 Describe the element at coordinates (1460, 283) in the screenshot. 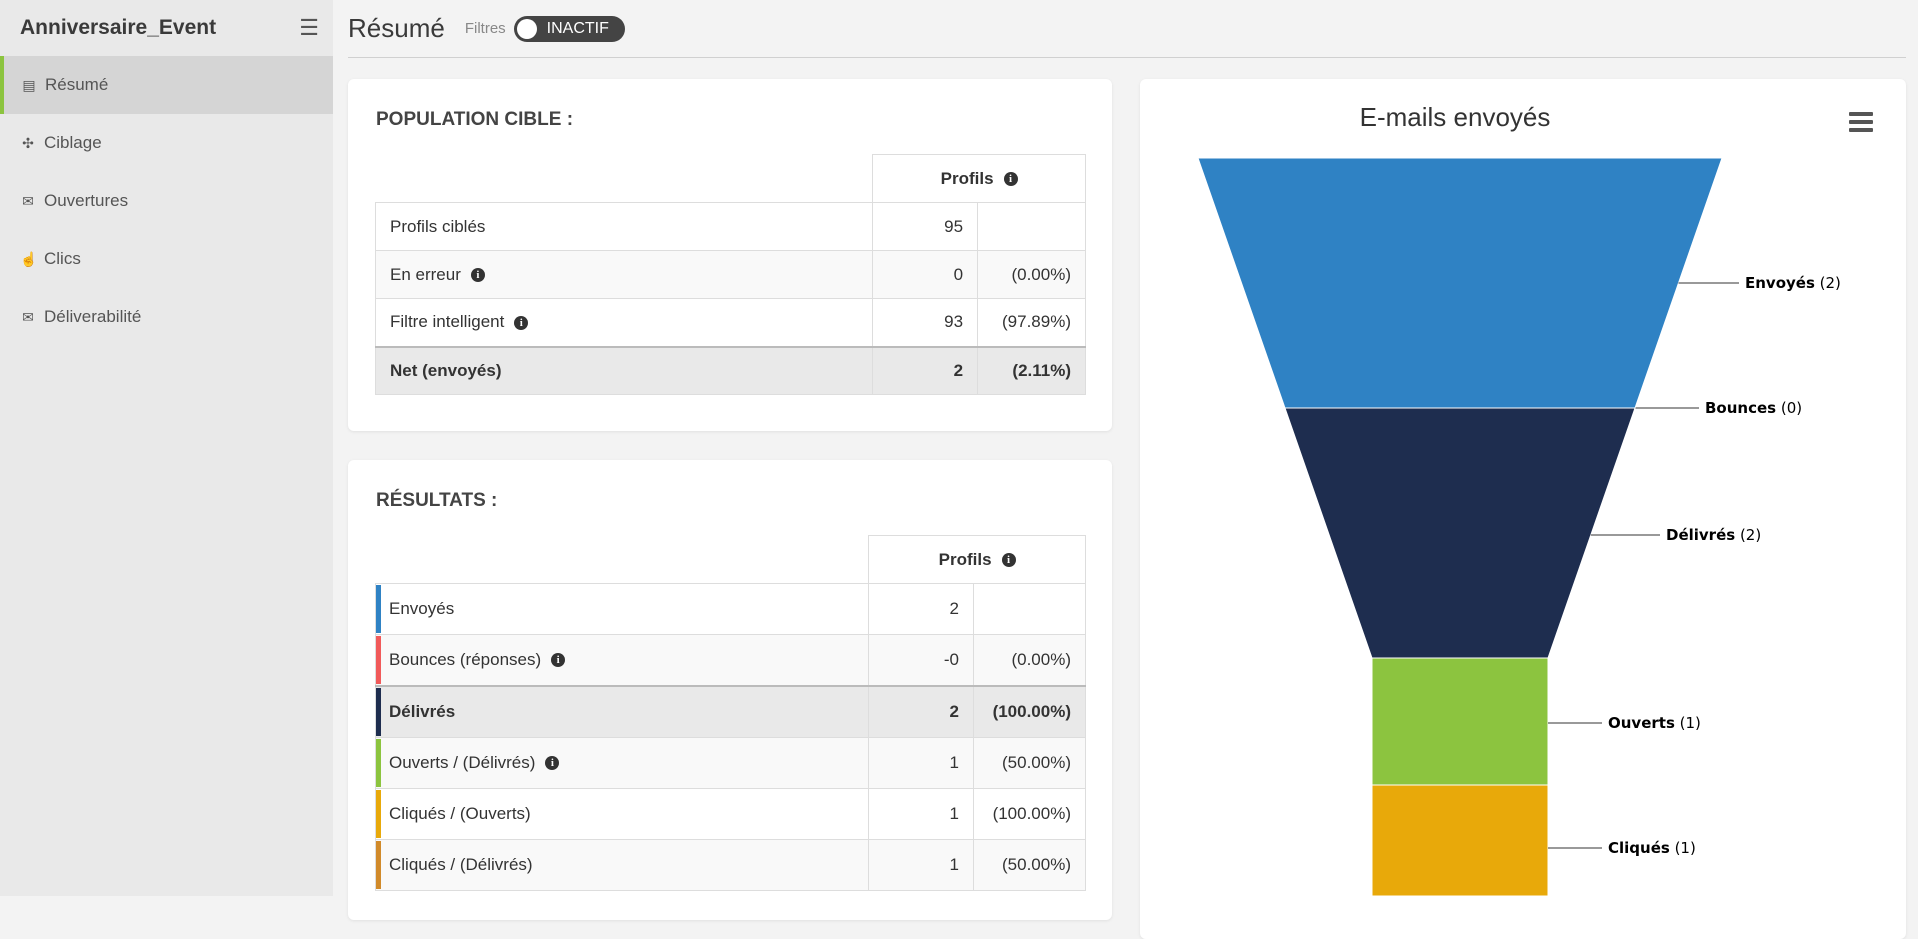

I see `funnel-segment-envoyés` at that location.